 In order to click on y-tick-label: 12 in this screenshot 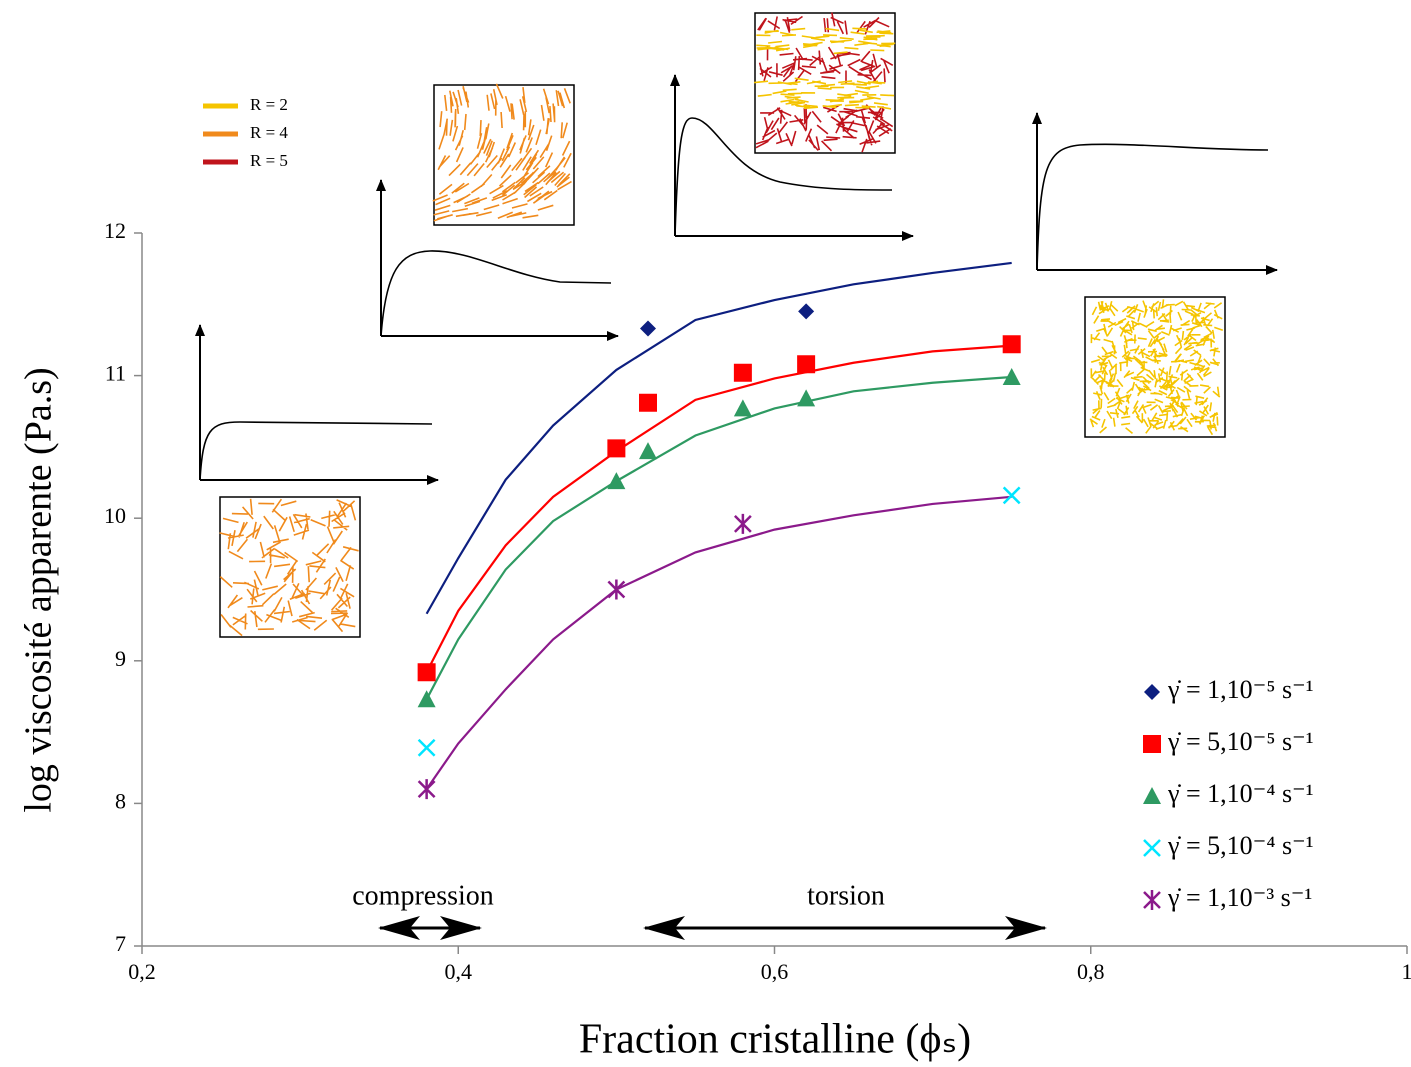, I will do `click(115, 230)`.